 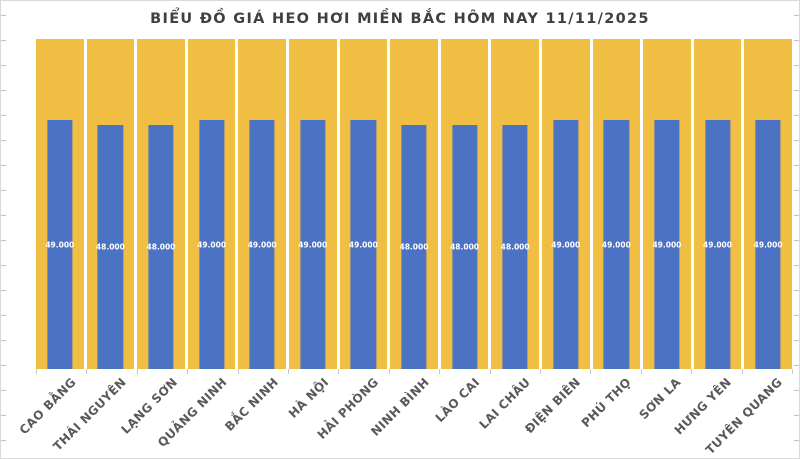 What do you see at coordinates (796, 229) in the screenshot?
I see `right-axis-ticks` at bounding box center [796, 229].